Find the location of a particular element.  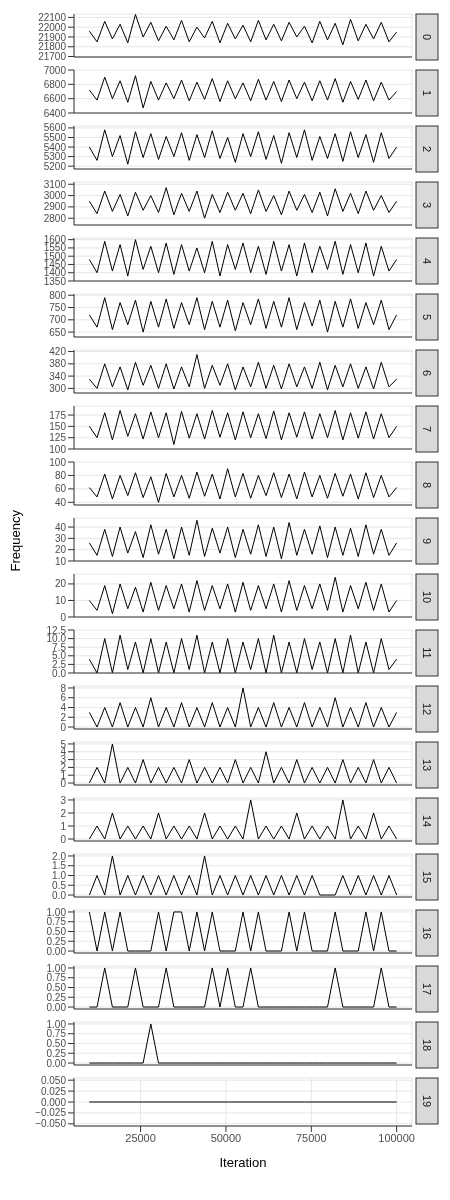

y-tick-label: 0.050 is located at coordinates (53, 1080).